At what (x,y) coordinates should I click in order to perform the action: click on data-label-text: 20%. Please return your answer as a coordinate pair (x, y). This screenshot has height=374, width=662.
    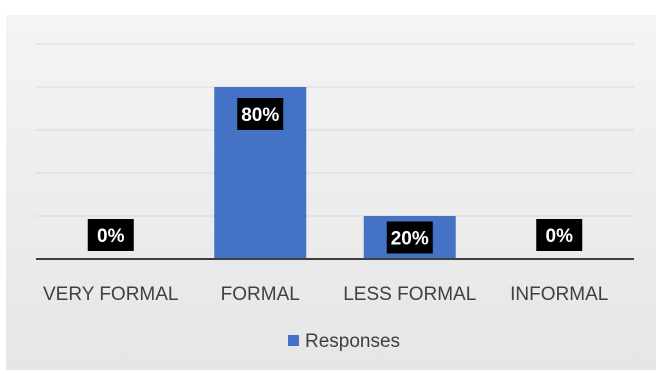
    Looking at the image, I should click on (410, 239).